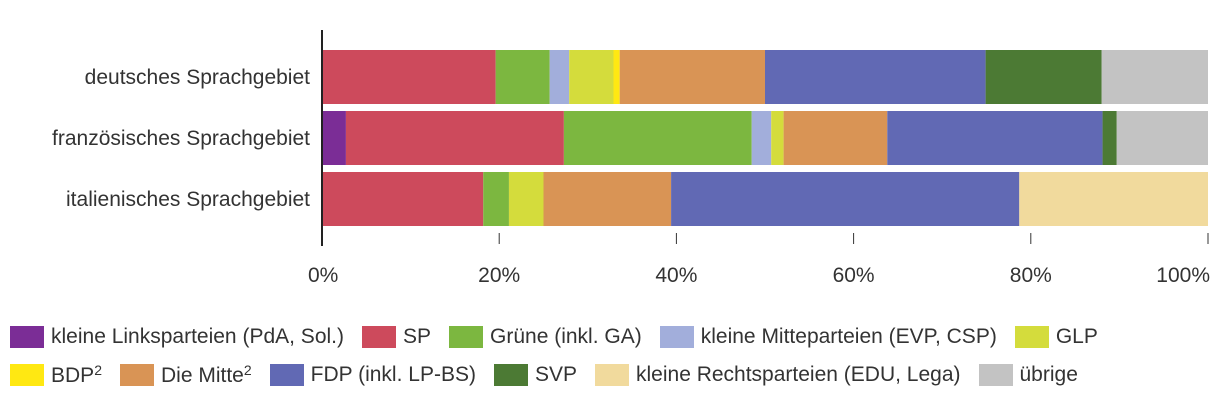 The width and height of the screenshot is (1220, 404). I want to click on x-tick-label: 40%, so click(676, 275).